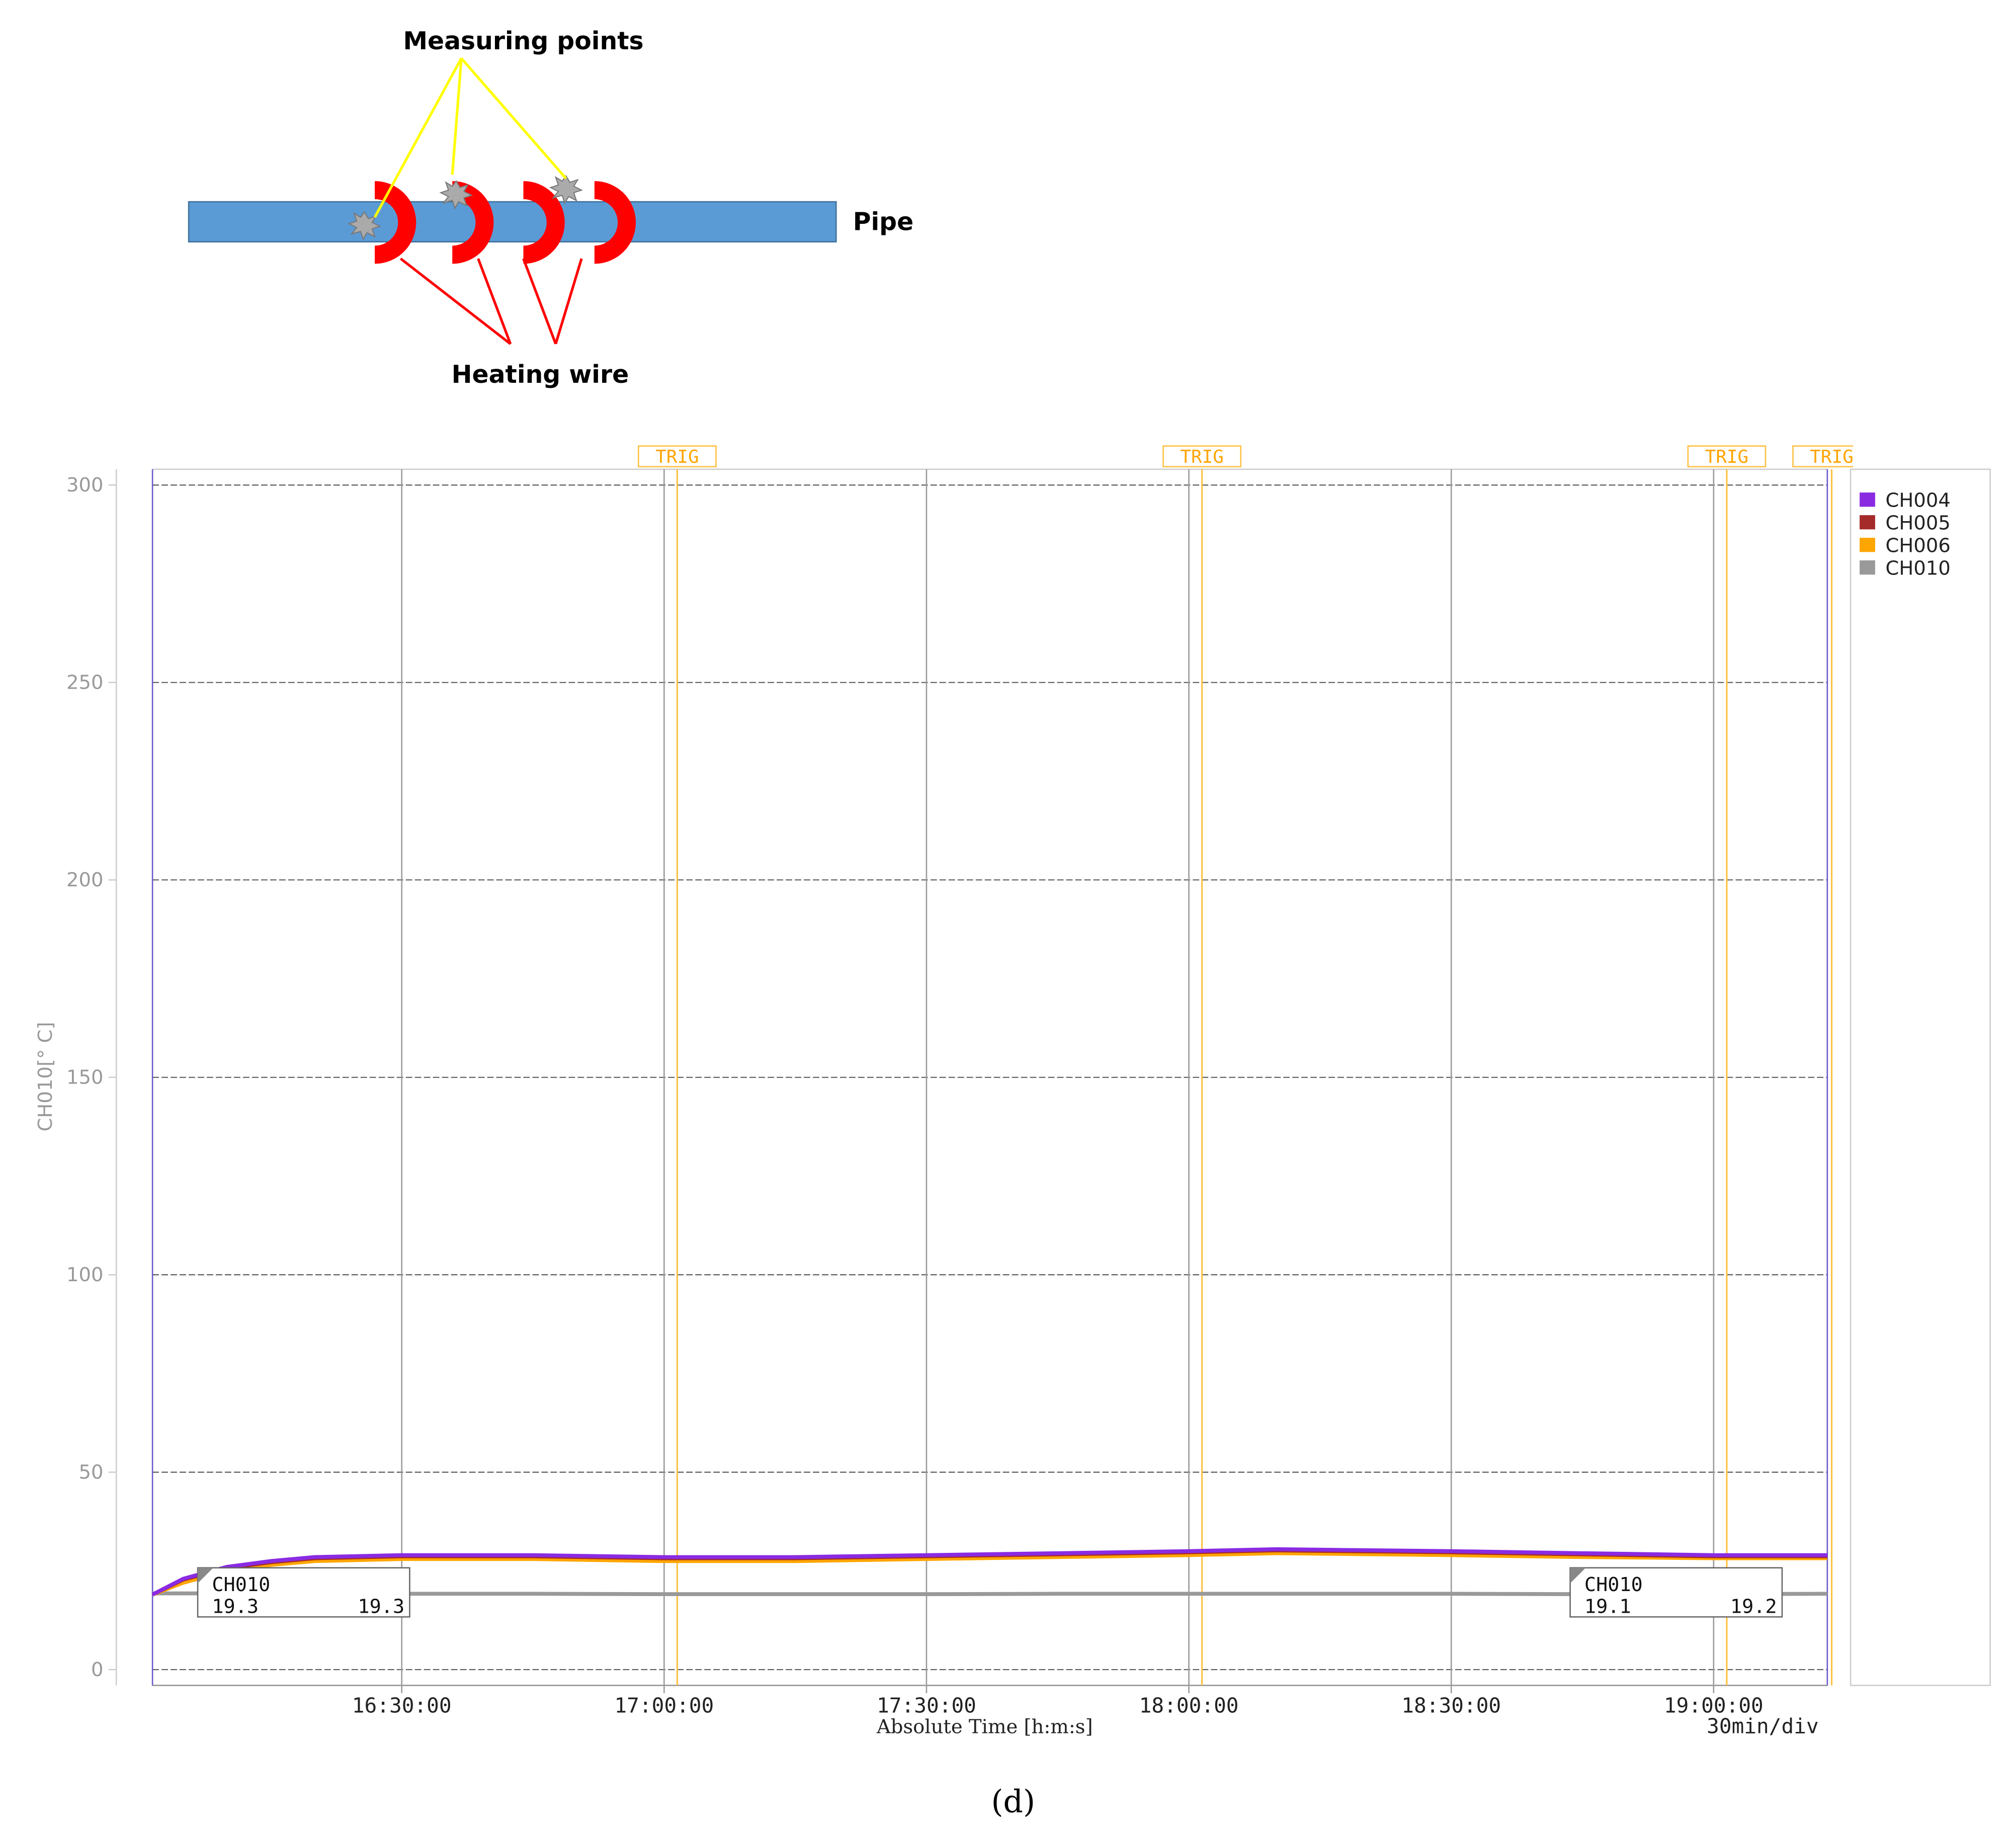 This screenshot has height=1829, width=2016. Describe the element at coordinates (1753, 1607) in the screenshot. I see `cursor-value: 19.2` at that location.